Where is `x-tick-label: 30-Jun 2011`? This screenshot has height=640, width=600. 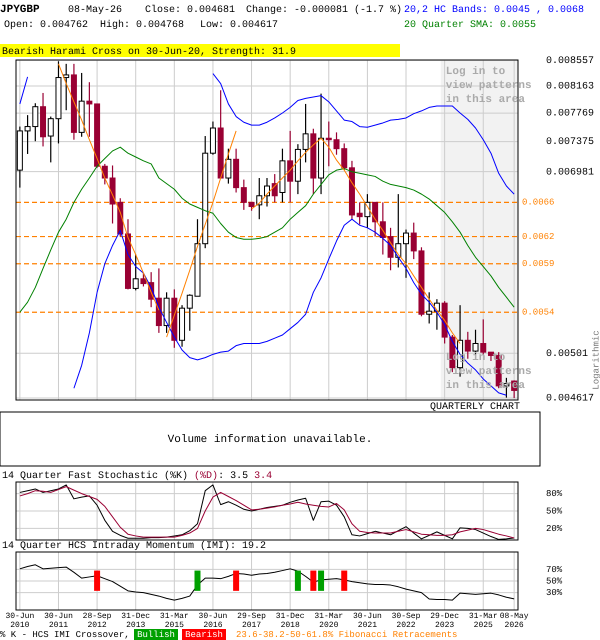
x-tick-label: 30-Jun 2011 is located at coordinates (59, 621).